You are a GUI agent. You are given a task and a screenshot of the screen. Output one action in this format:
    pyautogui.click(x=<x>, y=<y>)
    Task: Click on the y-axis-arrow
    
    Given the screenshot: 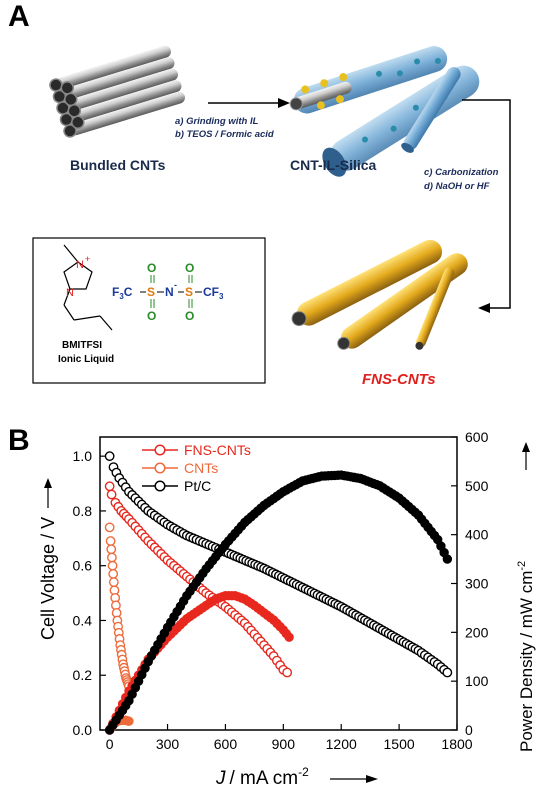 What is the action you would take?
    pyautogui.click(x=48, y=493)
    